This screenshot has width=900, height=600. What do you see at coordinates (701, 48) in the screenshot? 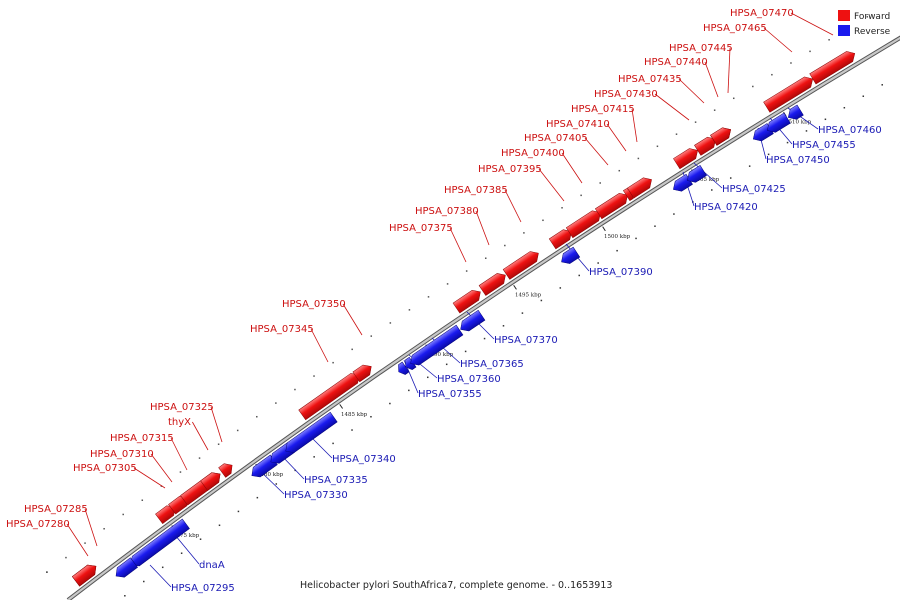
I see `gene-label-hpsa-07445: HPSA_07445` at bounding box center [701, 48].